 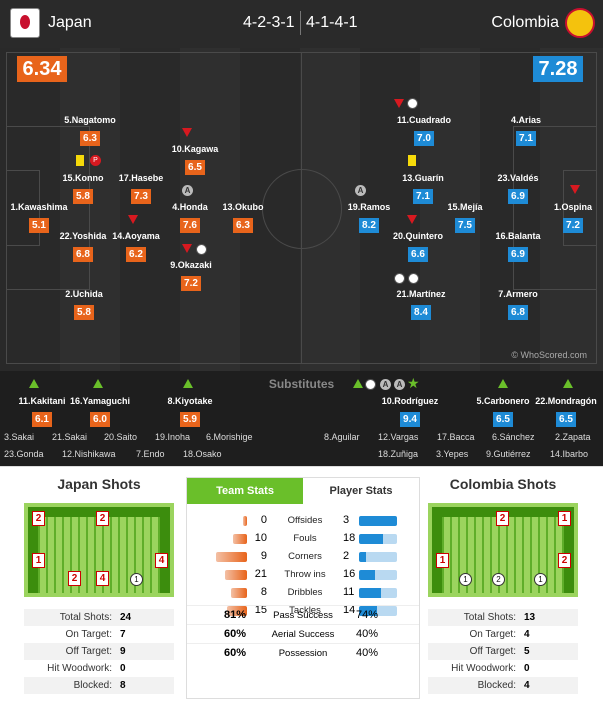 I want to click on unused-sub: 2.Zapata, so click(x=573, y=437).